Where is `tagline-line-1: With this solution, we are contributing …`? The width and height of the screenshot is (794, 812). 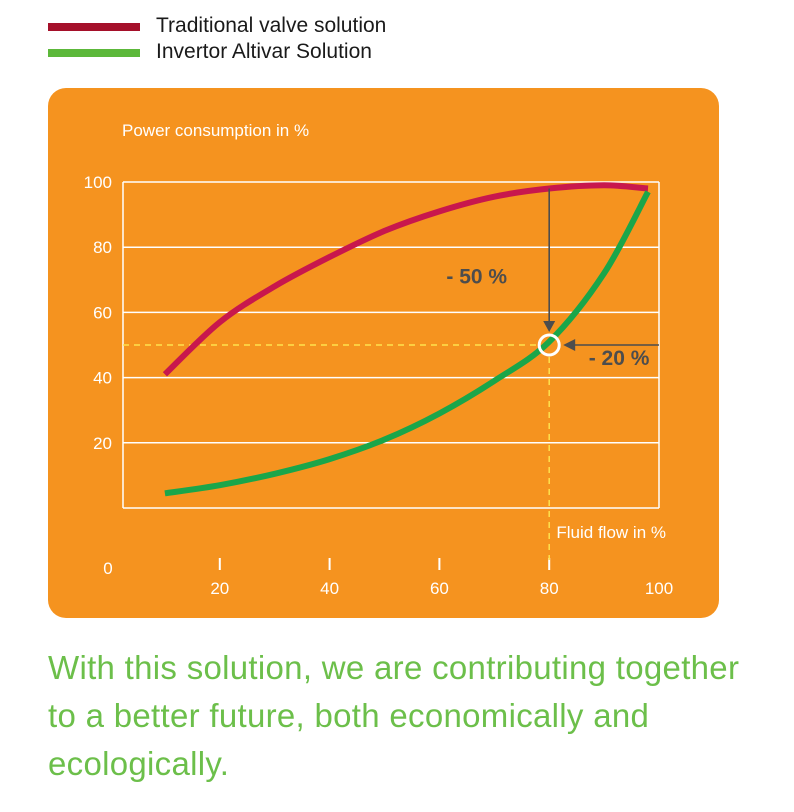
tagline-line-1: With this solution, we are contributing … is located at coordinates (394, 667).